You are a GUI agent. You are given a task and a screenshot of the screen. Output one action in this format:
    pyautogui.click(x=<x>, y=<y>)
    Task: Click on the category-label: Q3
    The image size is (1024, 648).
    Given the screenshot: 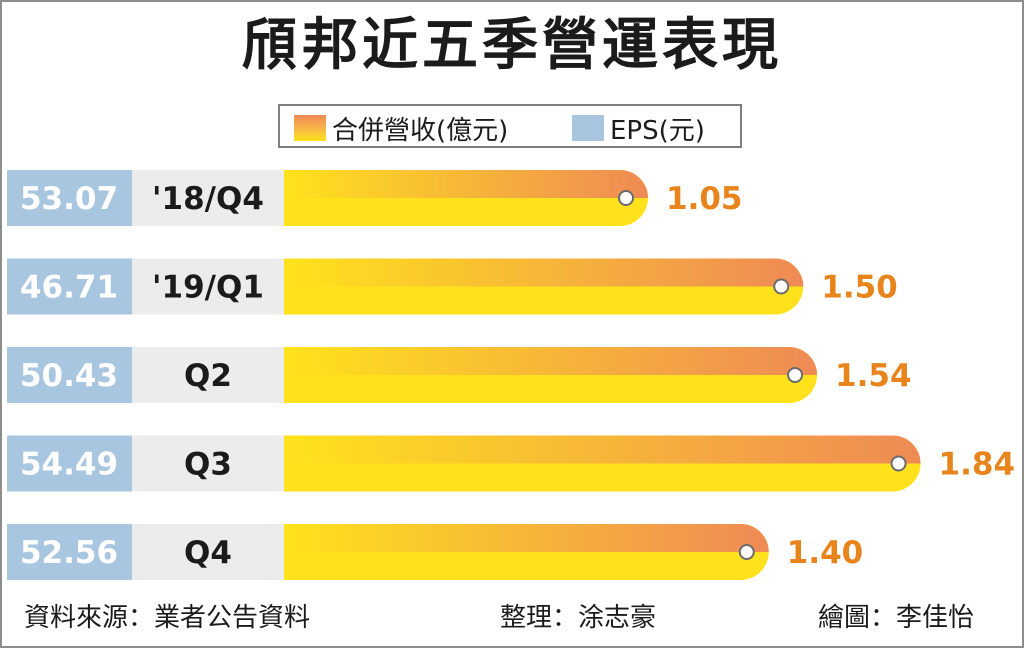 What is the action you would take?
    pyautogui.click(x=208, y=465)
    